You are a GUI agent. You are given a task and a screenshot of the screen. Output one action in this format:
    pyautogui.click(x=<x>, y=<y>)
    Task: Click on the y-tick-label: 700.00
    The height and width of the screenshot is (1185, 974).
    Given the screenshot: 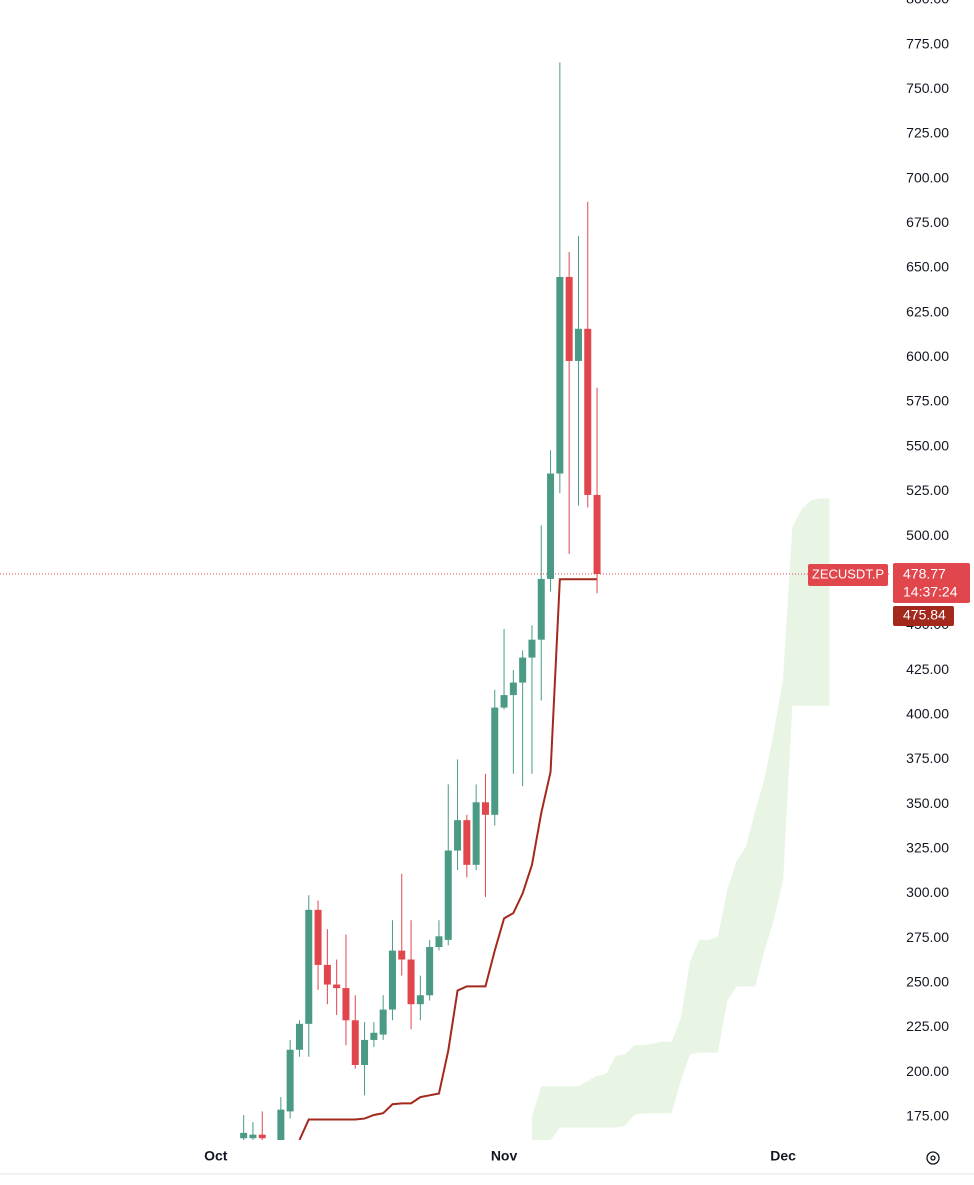 What is the action you would take?
    pyautogui.click(x=927, y=177)
    